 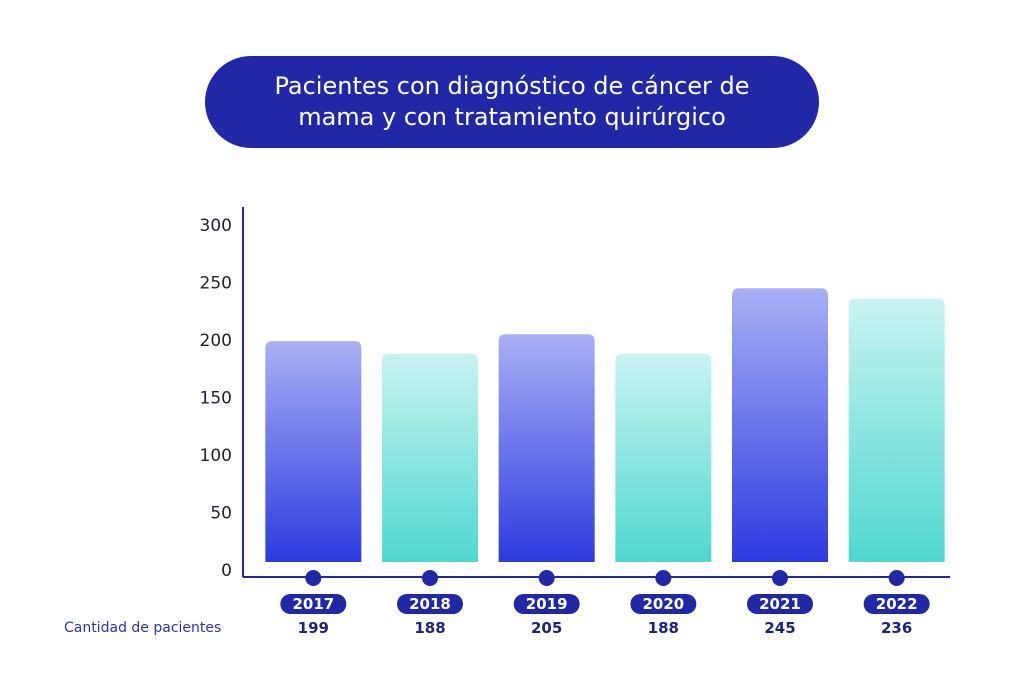 I want to click on axis-marker-2020, so click(x=663, y=578).